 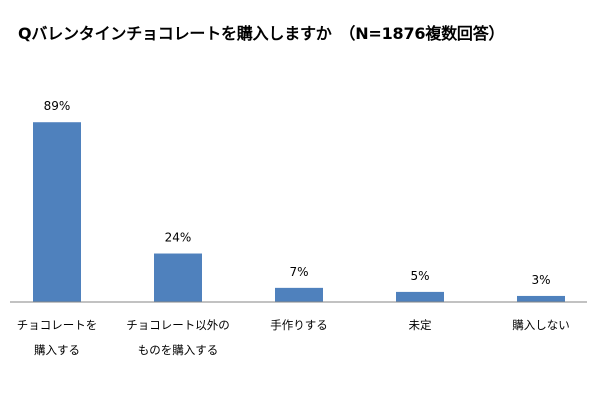 What do you see at coordinates (298, 272) in the screenshot?
I see `data-label-3: 7%` at bounding box center [298, 272].